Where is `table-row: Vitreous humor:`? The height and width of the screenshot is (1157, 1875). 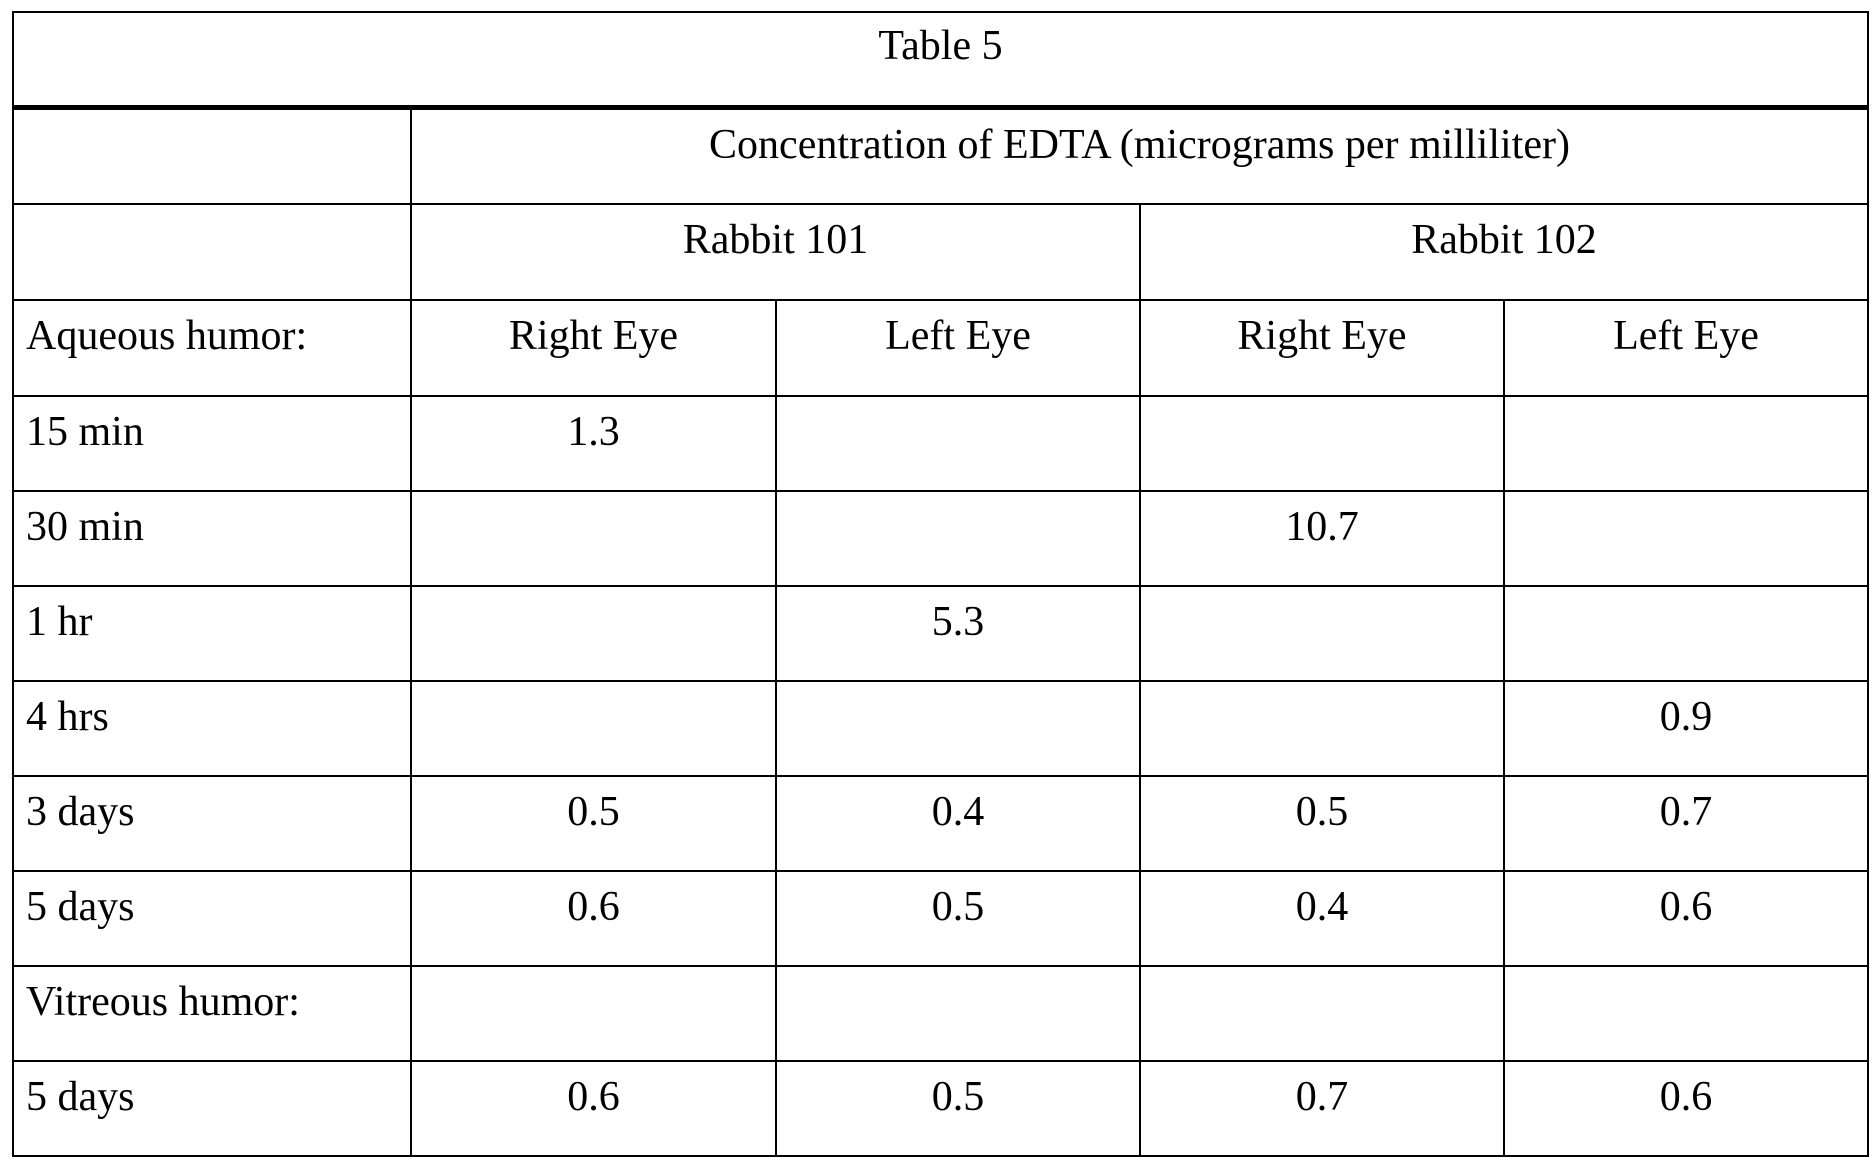 table-row: Vitreous humor: is located at coordinates (940, 1013).